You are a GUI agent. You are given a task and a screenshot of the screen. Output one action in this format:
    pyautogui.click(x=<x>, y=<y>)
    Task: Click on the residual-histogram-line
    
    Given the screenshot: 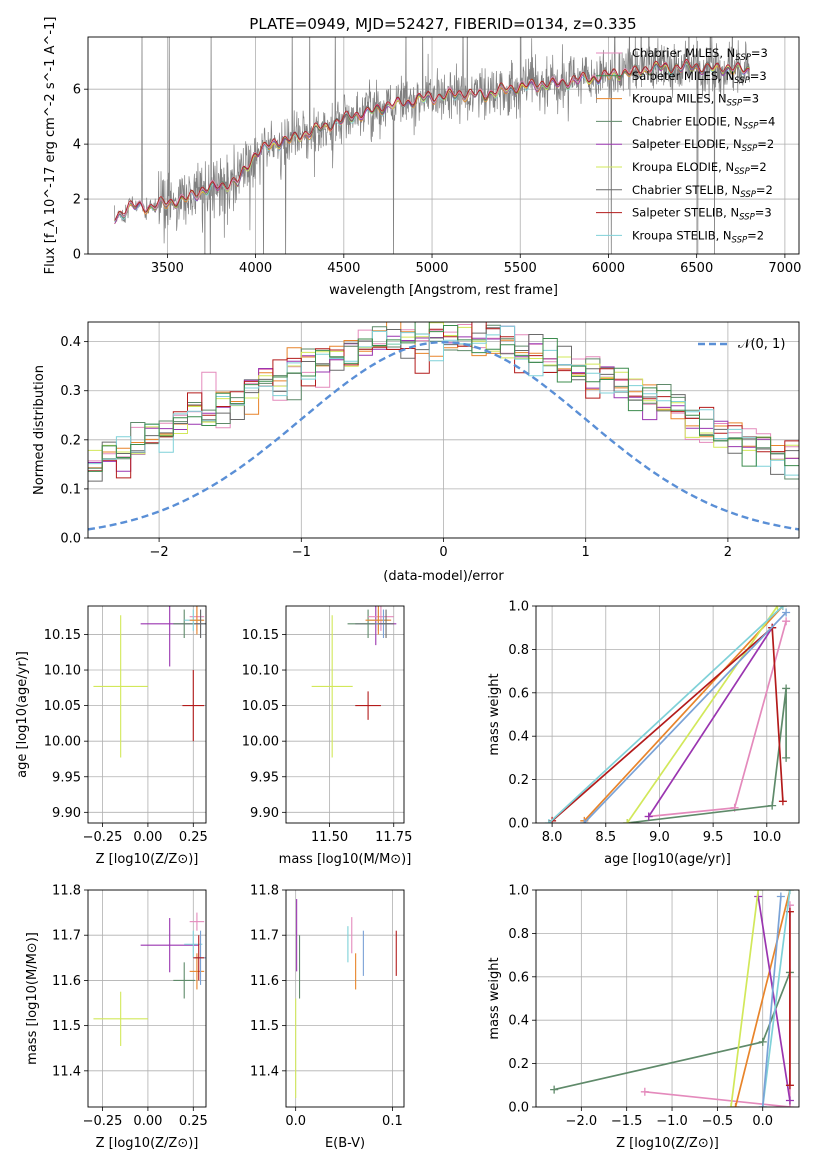 What is the action you would take?
    pyautogui.click(x=443, y=400)
    